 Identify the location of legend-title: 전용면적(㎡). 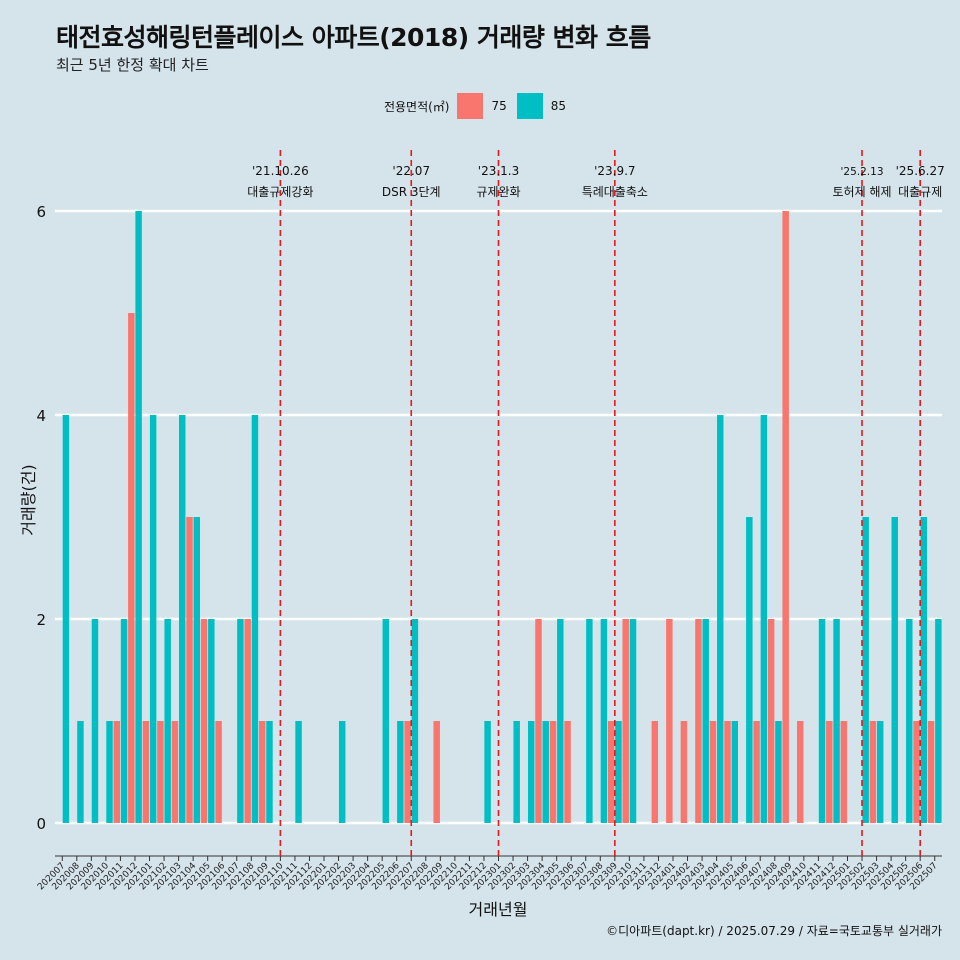
(416, 106).